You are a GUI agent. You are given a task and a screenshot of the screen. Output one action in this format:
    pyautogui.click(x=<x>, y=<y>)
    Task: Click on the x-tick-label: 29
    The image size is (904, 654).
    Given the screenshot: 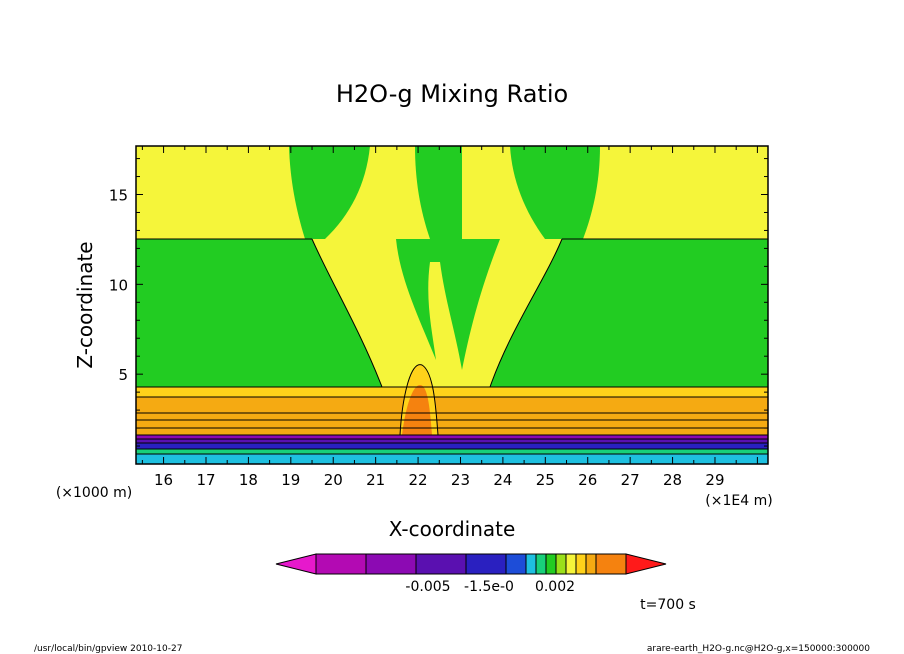 What is the action you would take?
    pyautogui.click(x=714, y=480)
    